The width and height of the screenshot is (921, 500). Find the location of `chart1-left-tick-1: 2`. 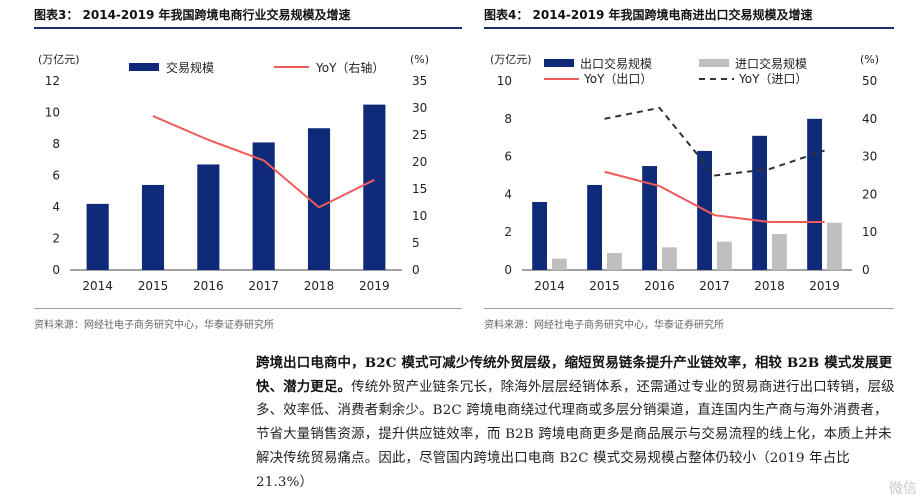

chart1-left-tick-1: 2 is located at coordinates (56, 239).